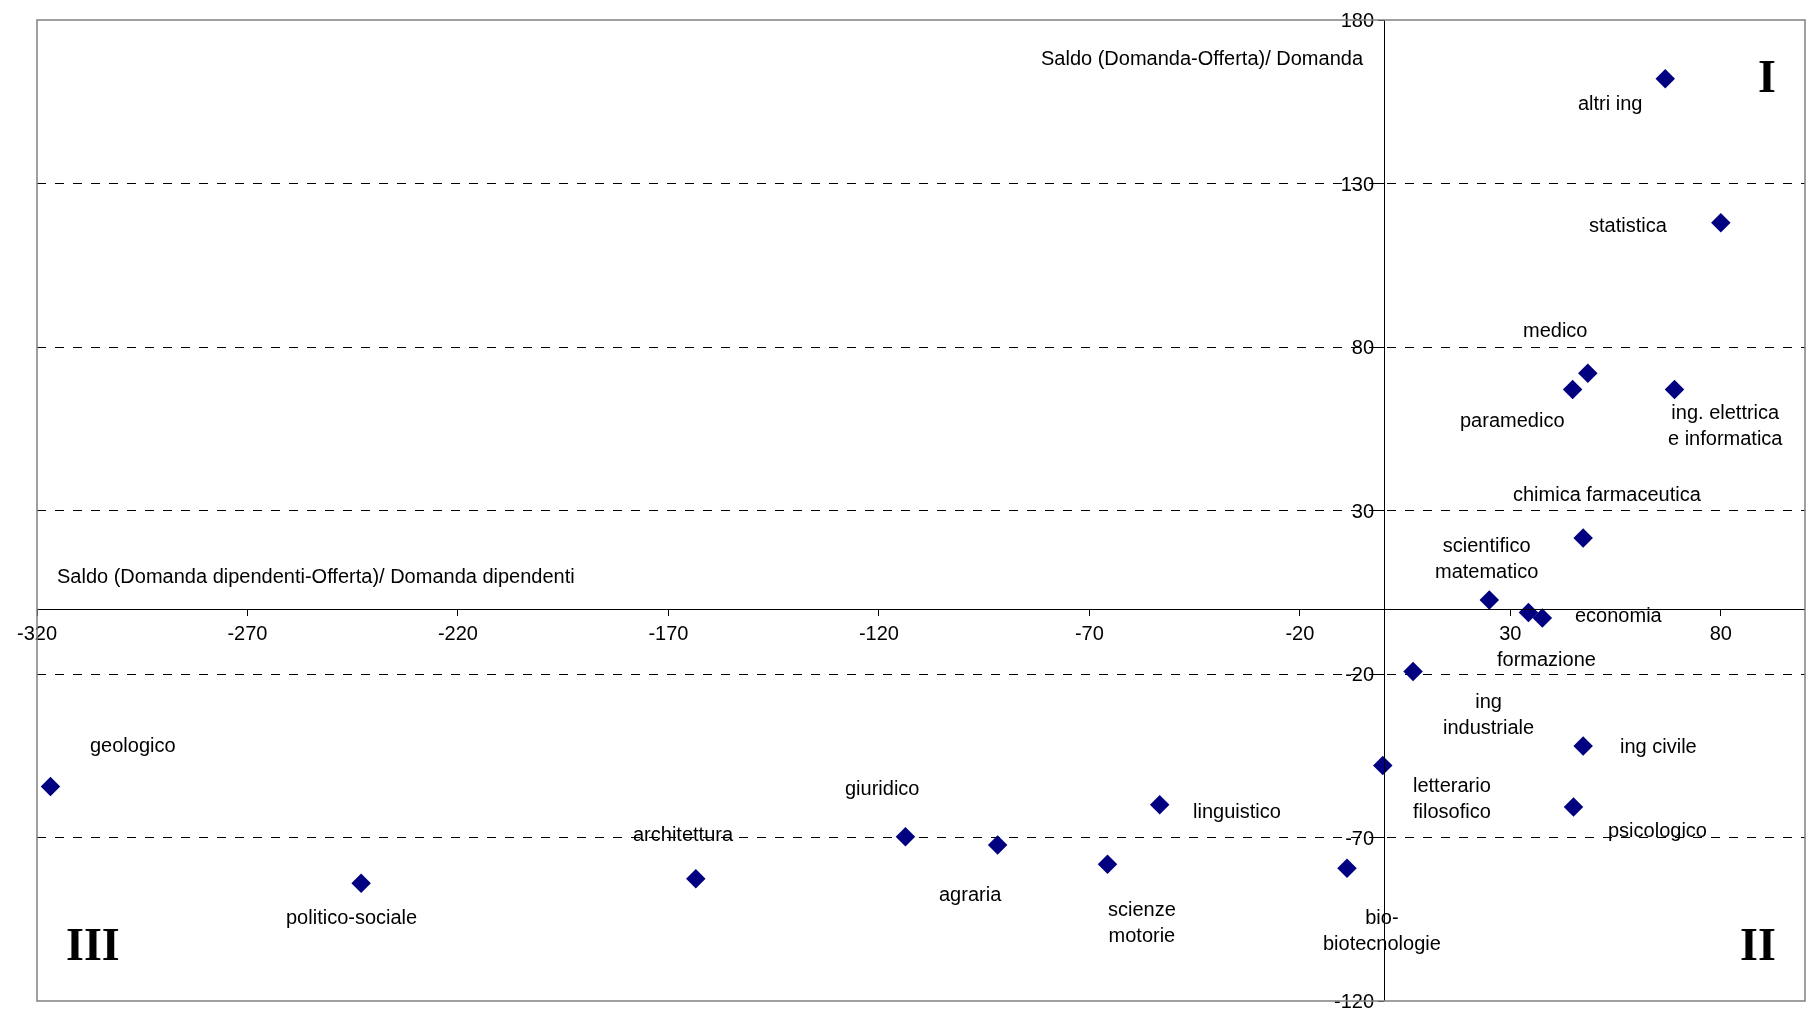  Describe the element at coordinates (1512, 420) in the screenshot. I see `annotation: paramedico` at that location.